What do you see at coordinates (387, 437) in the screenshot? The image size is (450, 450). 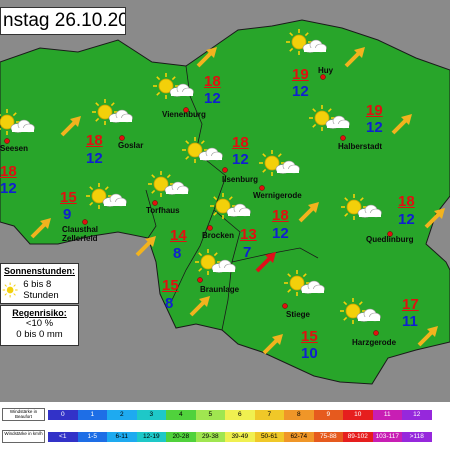 I see `kmh-cell-11: 103-117` at bounding box center [387, 437].